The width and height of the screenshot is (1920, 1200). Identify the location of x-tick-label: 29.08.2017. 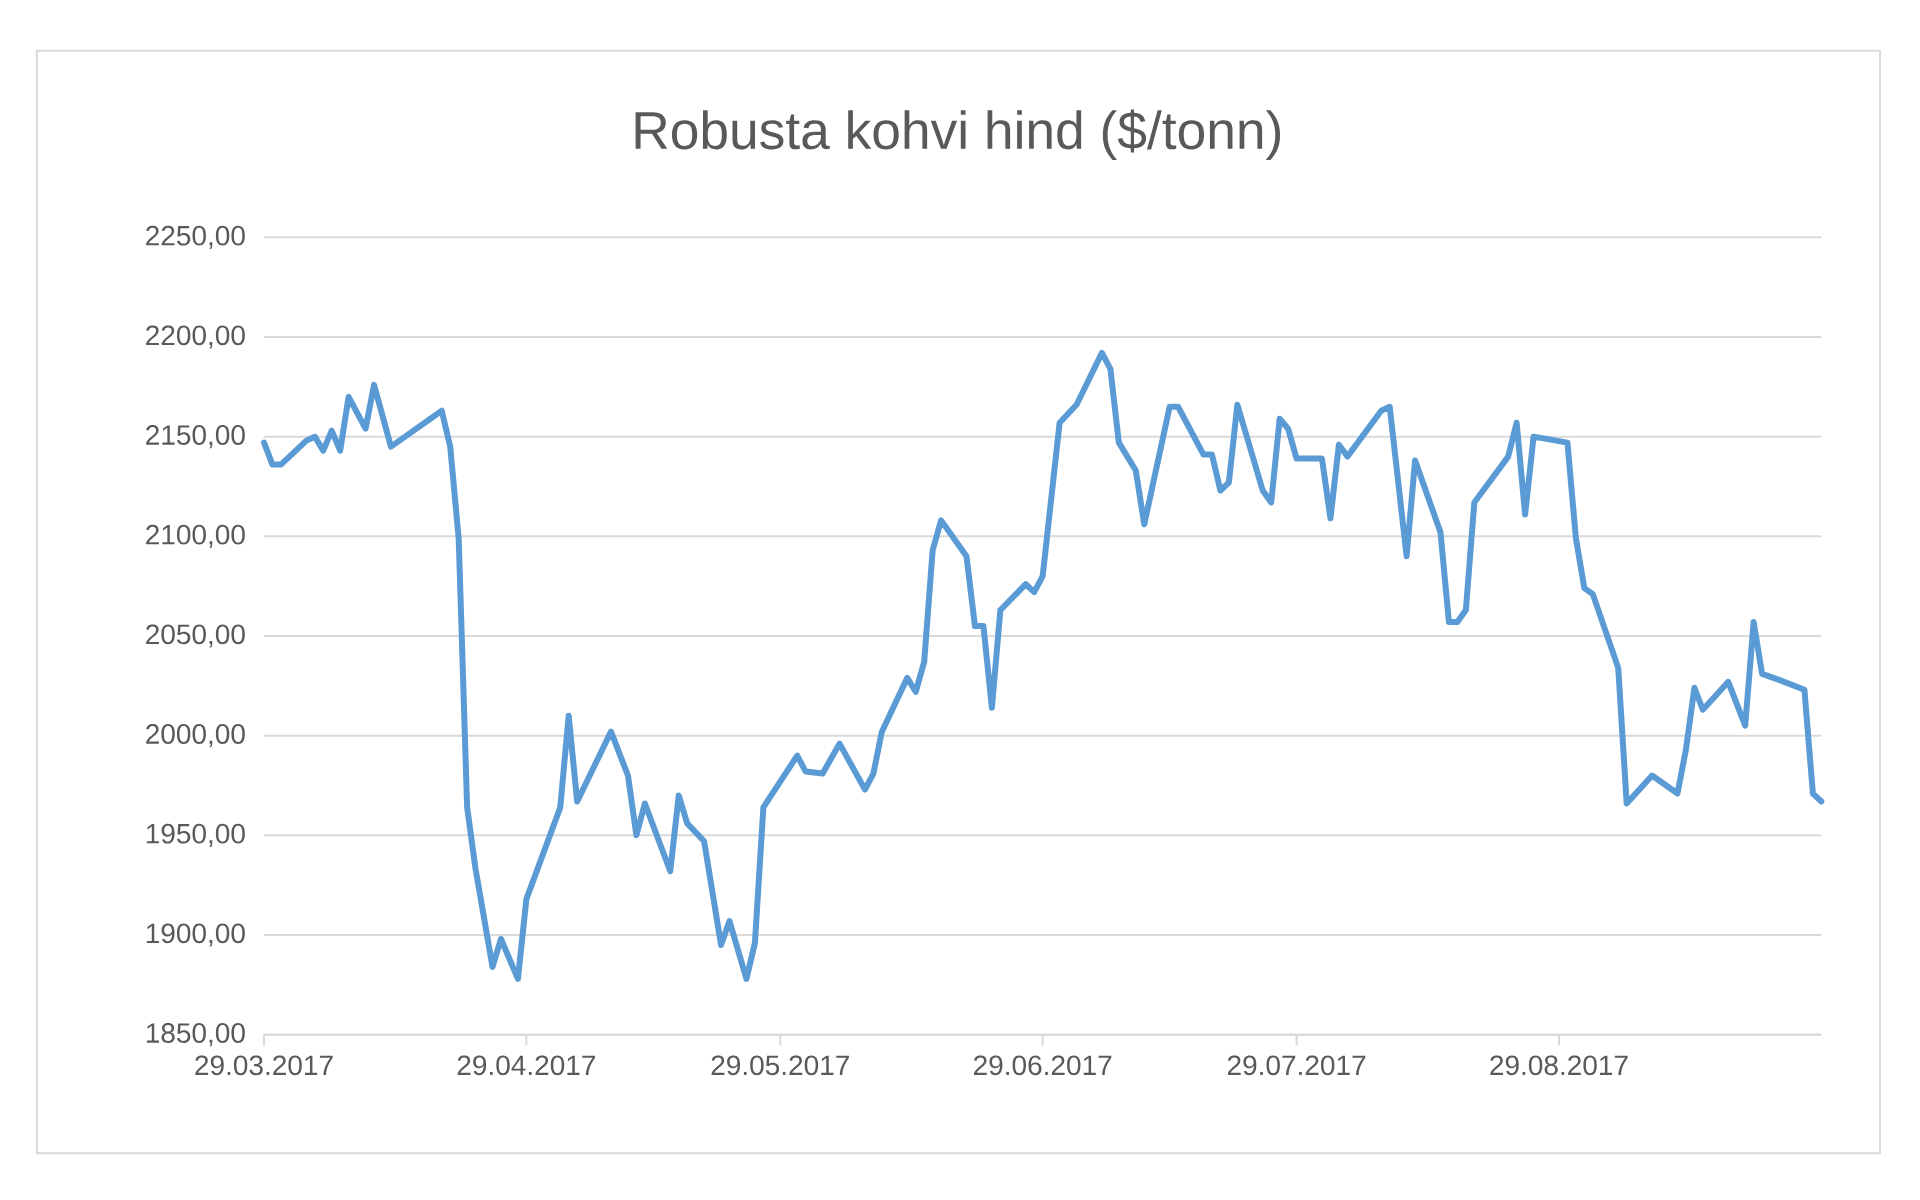
(1559, 1065).